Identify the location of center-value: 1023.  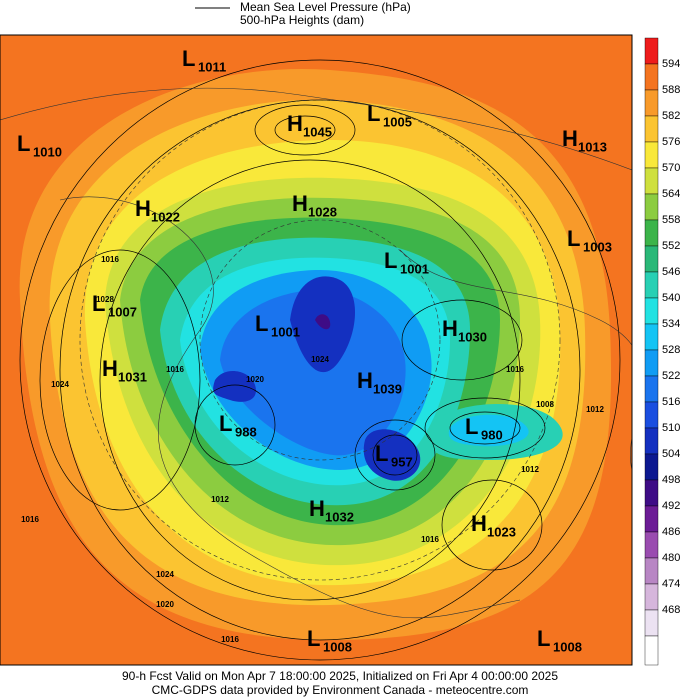
(501, 531).